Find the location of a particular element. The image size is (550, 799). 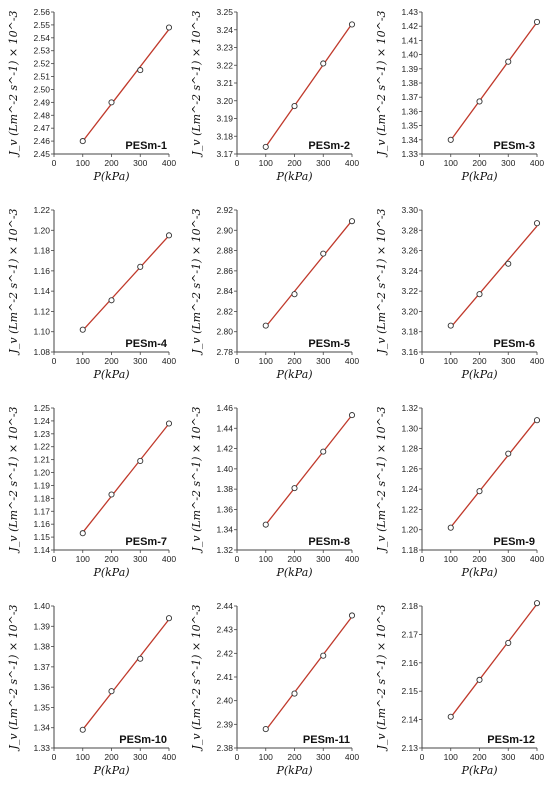

y-tick-label: 3.20 is located at coordinates (224, 101).